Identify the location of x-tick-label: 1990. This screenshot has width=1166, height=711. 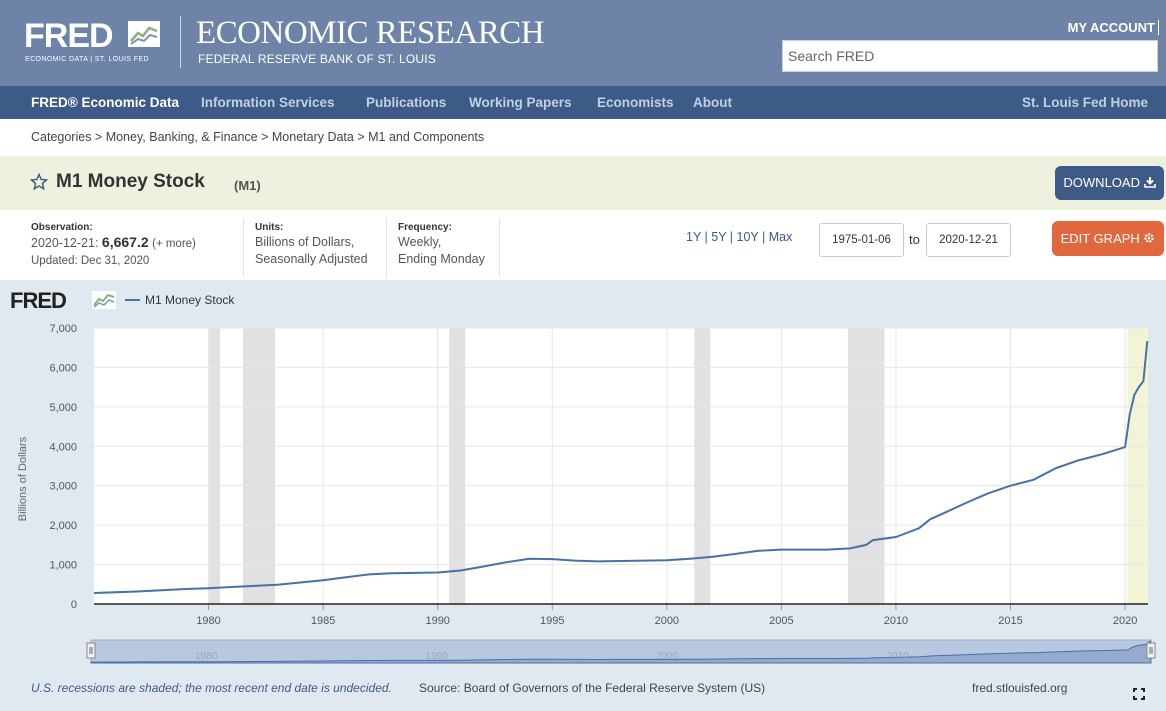
(437, 621).